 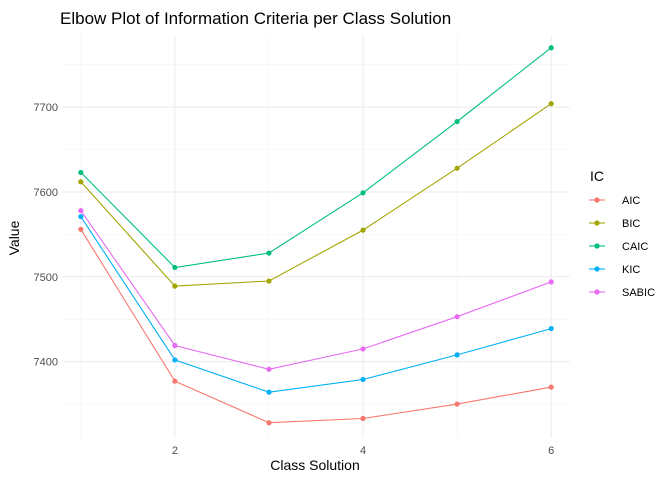 What do you see at coordinates (363, 451) in the screenshot?
I see `x-tick-label: 4` at bounding box center [363, 451].